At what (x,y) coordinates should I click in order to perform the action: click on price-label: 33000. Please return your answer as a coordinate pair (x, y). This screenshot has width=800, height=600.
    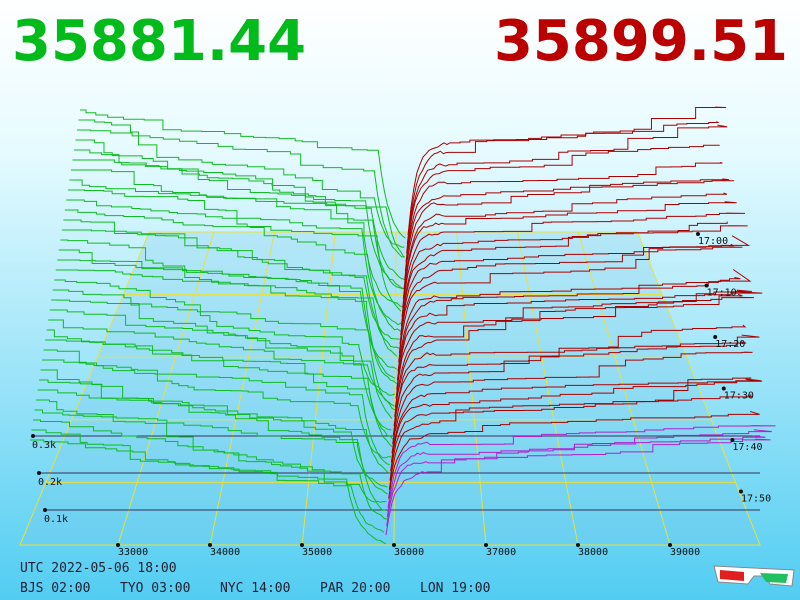
    Looking at the image, I should click on (133, 552).